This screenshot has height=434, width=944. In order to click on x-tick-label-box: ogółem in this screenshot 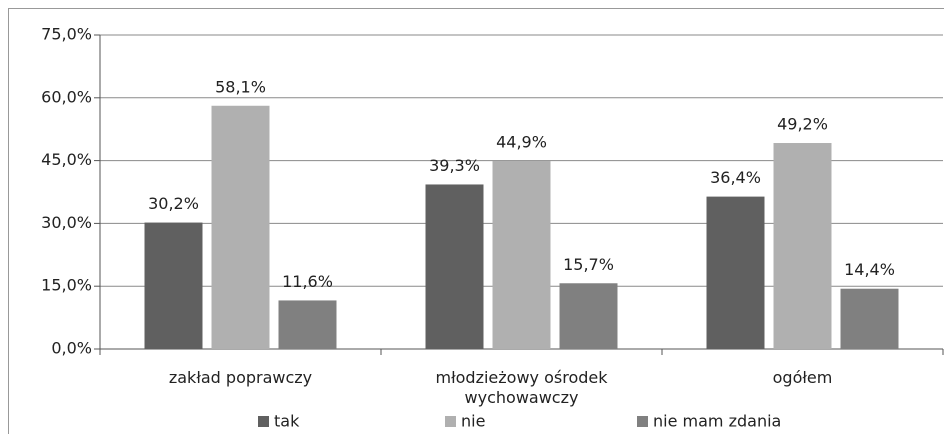, I will do `click(802, 377)`.